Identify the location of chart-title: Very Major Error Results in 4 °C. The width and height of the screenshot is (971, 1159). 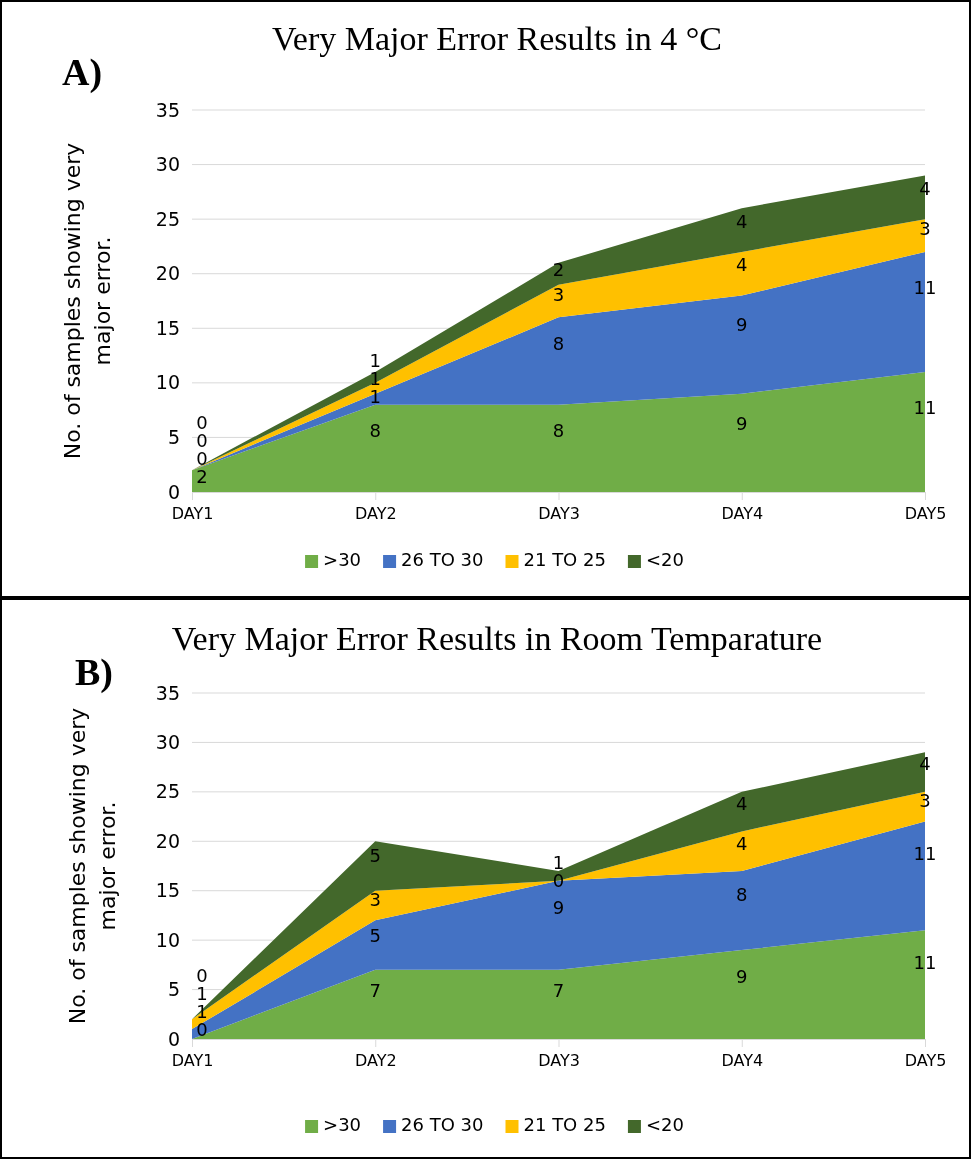
(497, 38).